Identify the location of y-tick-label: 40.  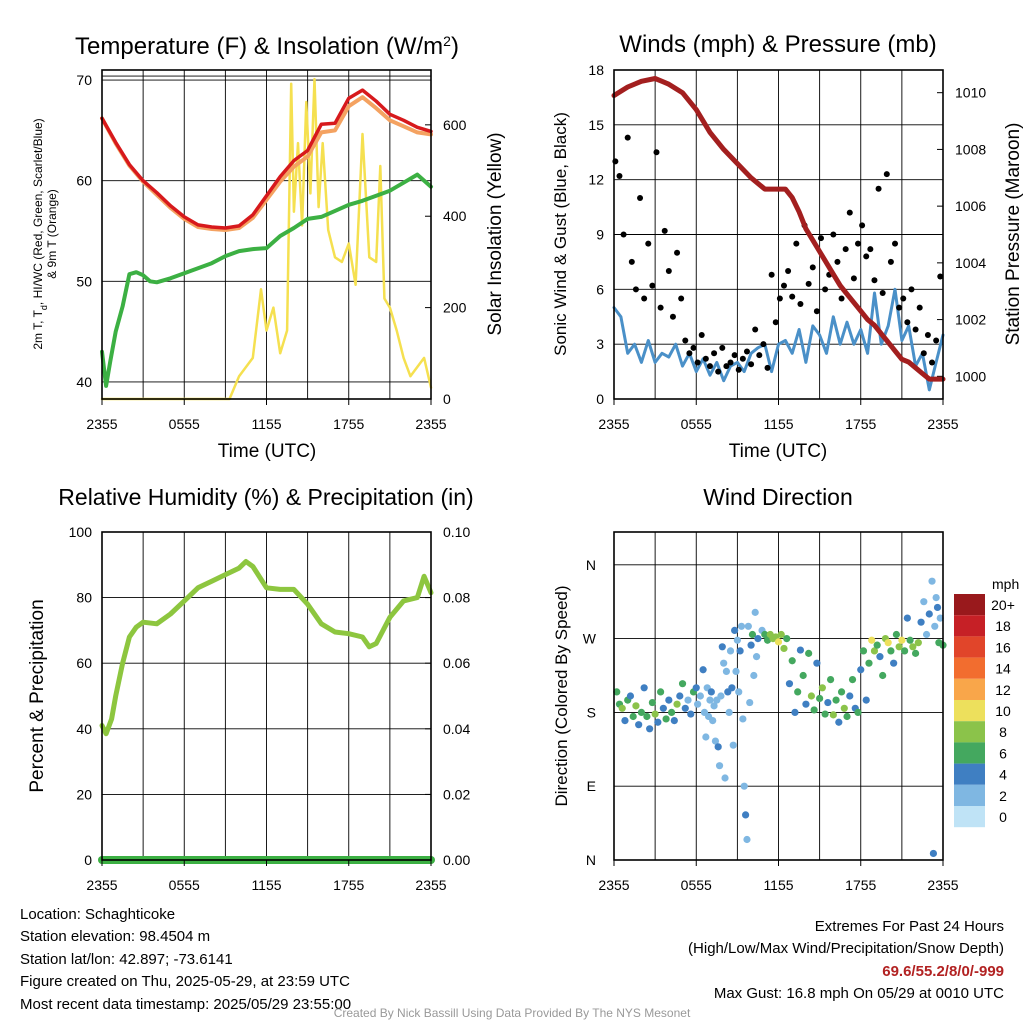
(84, 382).